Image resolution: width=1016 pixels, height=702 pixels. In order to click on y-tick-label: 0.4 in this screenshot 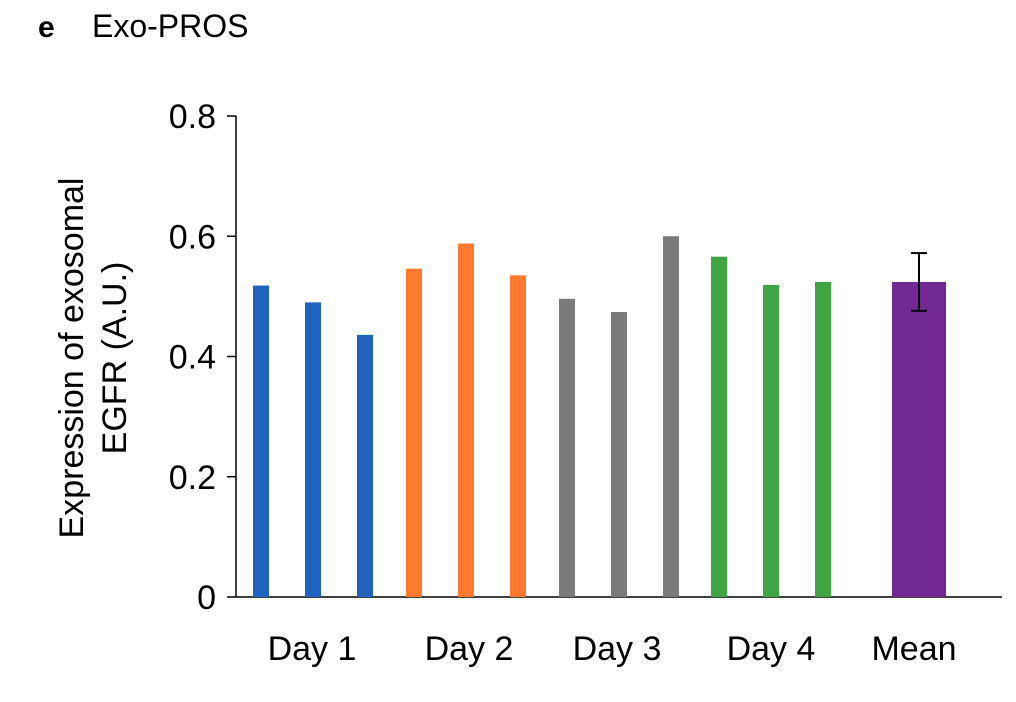, I will do `click(192, 358)`.